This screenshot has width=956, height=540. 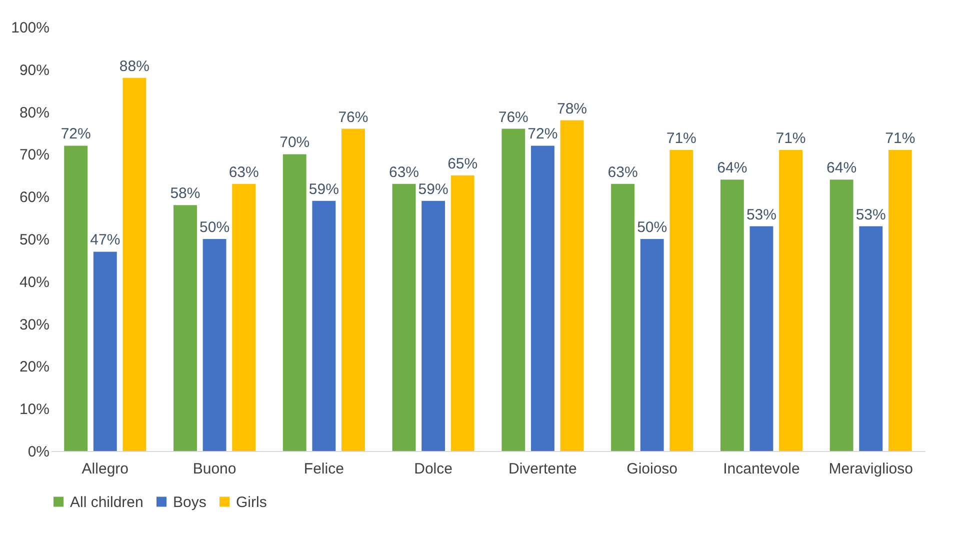 What do you see at coordinates (34, 197) in the screenshot?
I see `y-tick-label: 60%` at bounding box center [34, 197].